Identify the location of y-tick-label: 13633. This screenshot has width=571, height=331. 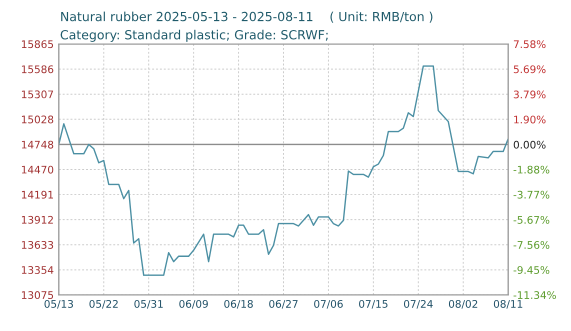
(38, 244).